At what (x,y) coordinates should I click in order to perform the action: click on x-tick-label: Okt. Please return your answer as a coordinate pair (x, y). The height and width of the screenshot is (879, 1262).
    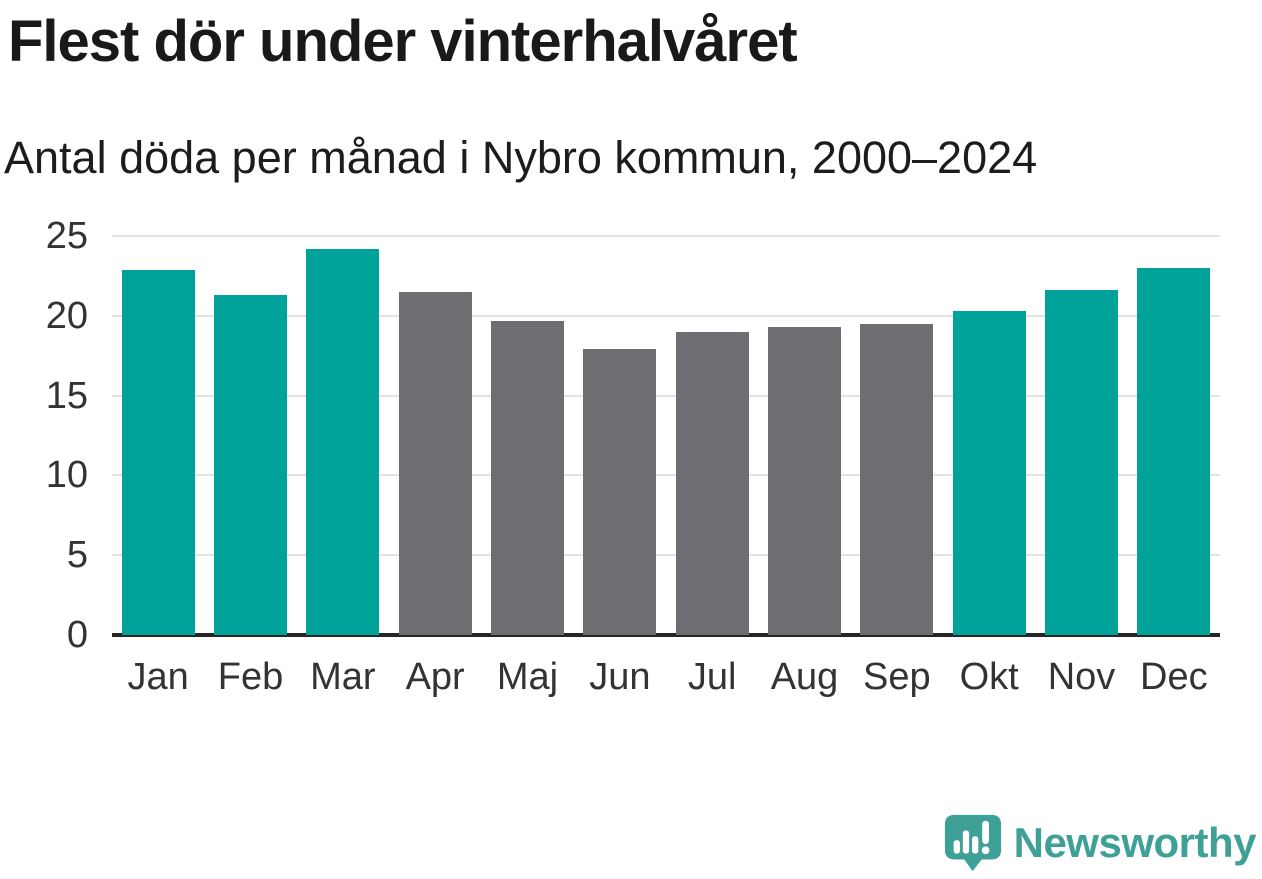
    Looking at the image, I should click on (989, 677).